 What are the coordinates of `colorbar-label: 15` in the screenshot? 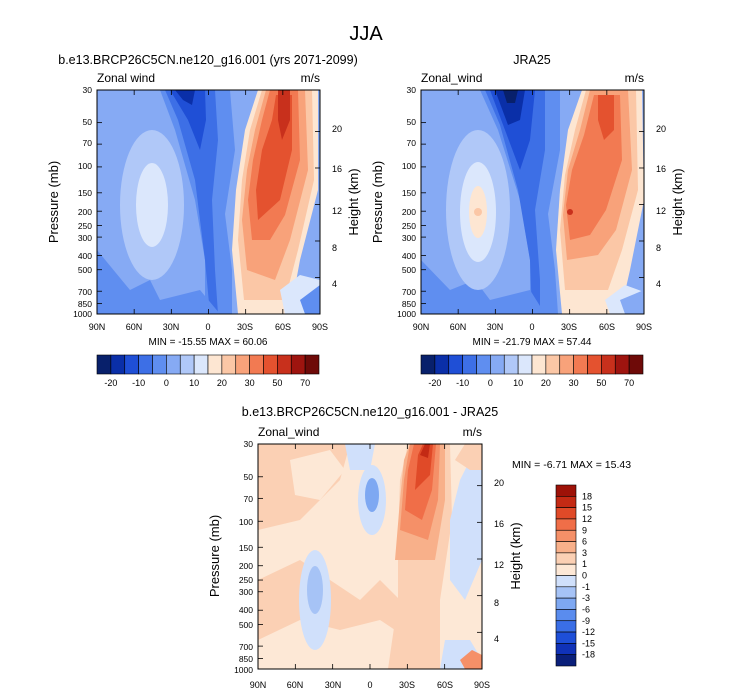 It's located at (587, 508).